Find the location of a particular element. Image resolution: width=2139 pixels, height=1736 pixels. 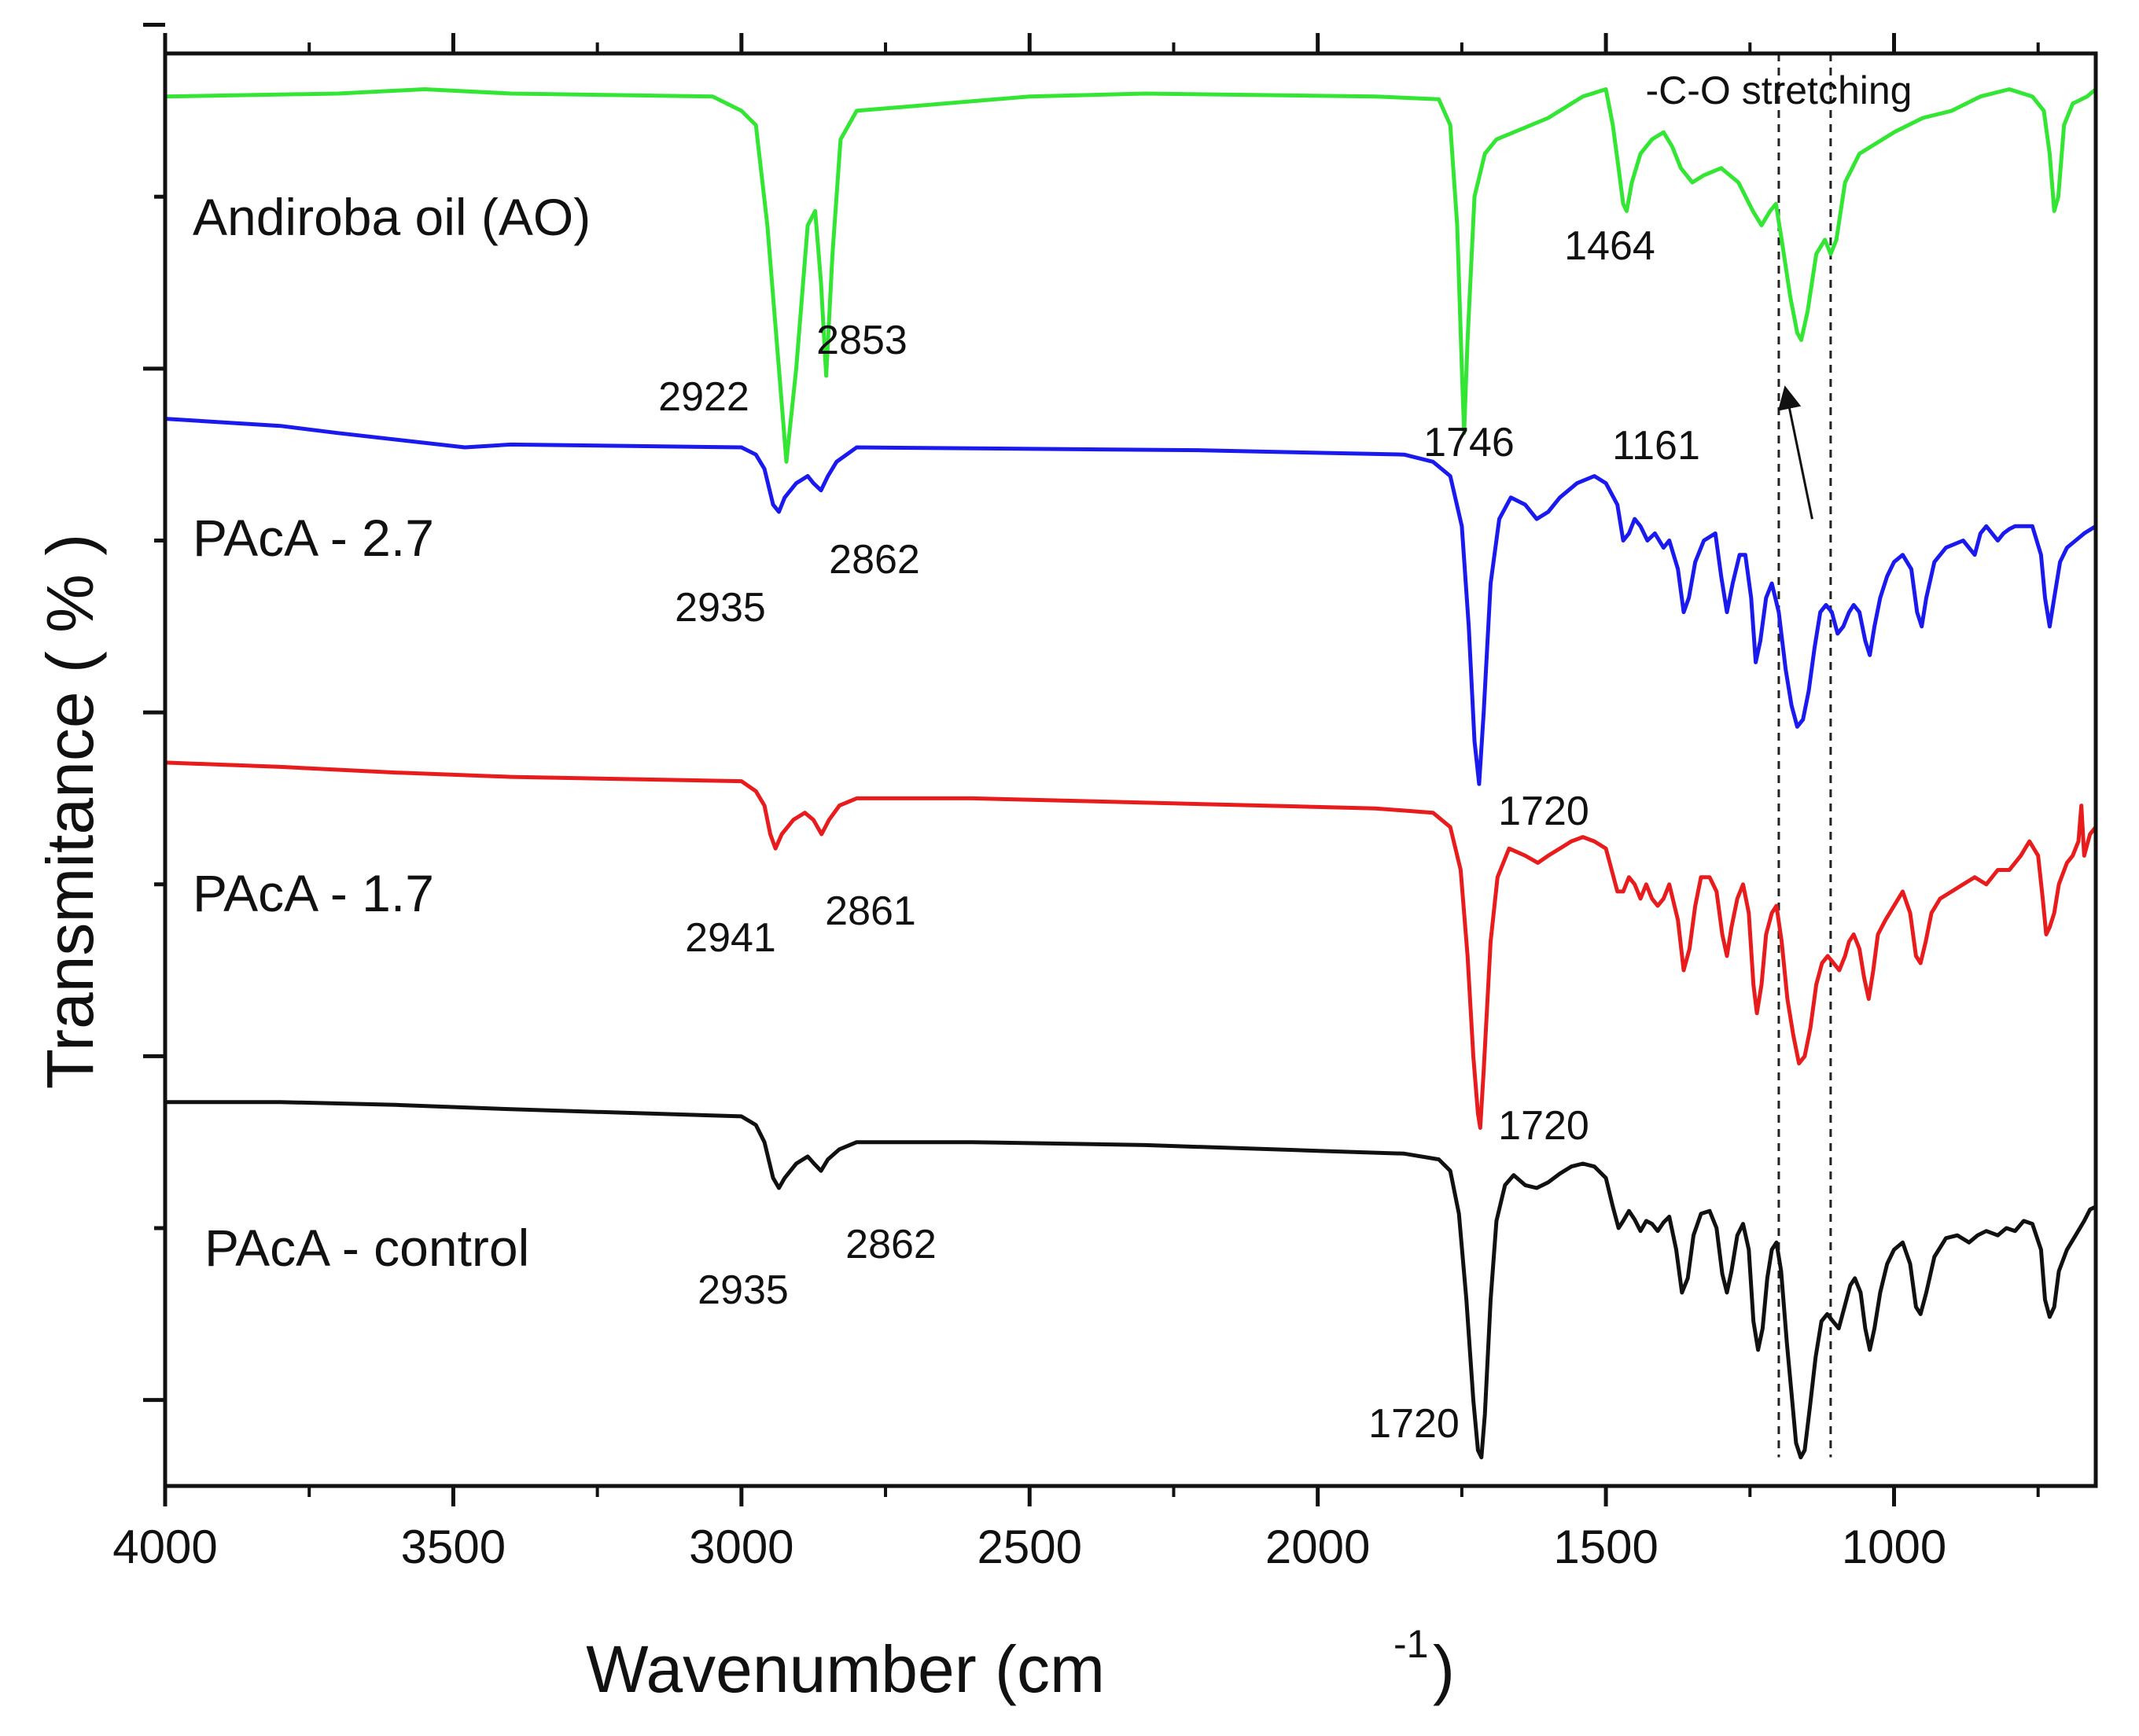

peak-label: 2941 is located at coordinates (730, 938).